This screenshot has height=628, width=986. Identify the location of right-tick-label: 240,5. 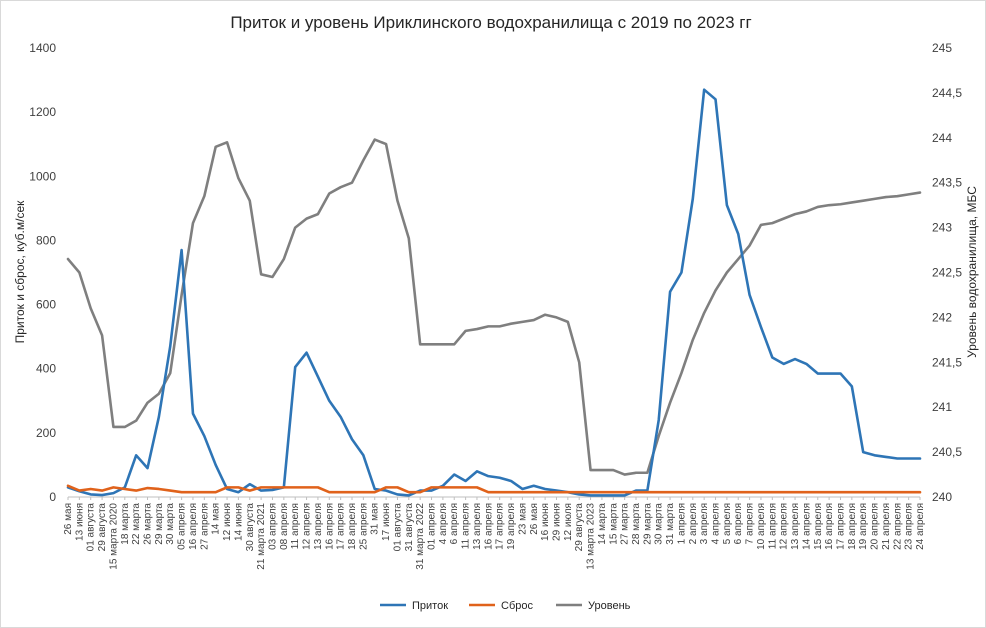
(947, 452).